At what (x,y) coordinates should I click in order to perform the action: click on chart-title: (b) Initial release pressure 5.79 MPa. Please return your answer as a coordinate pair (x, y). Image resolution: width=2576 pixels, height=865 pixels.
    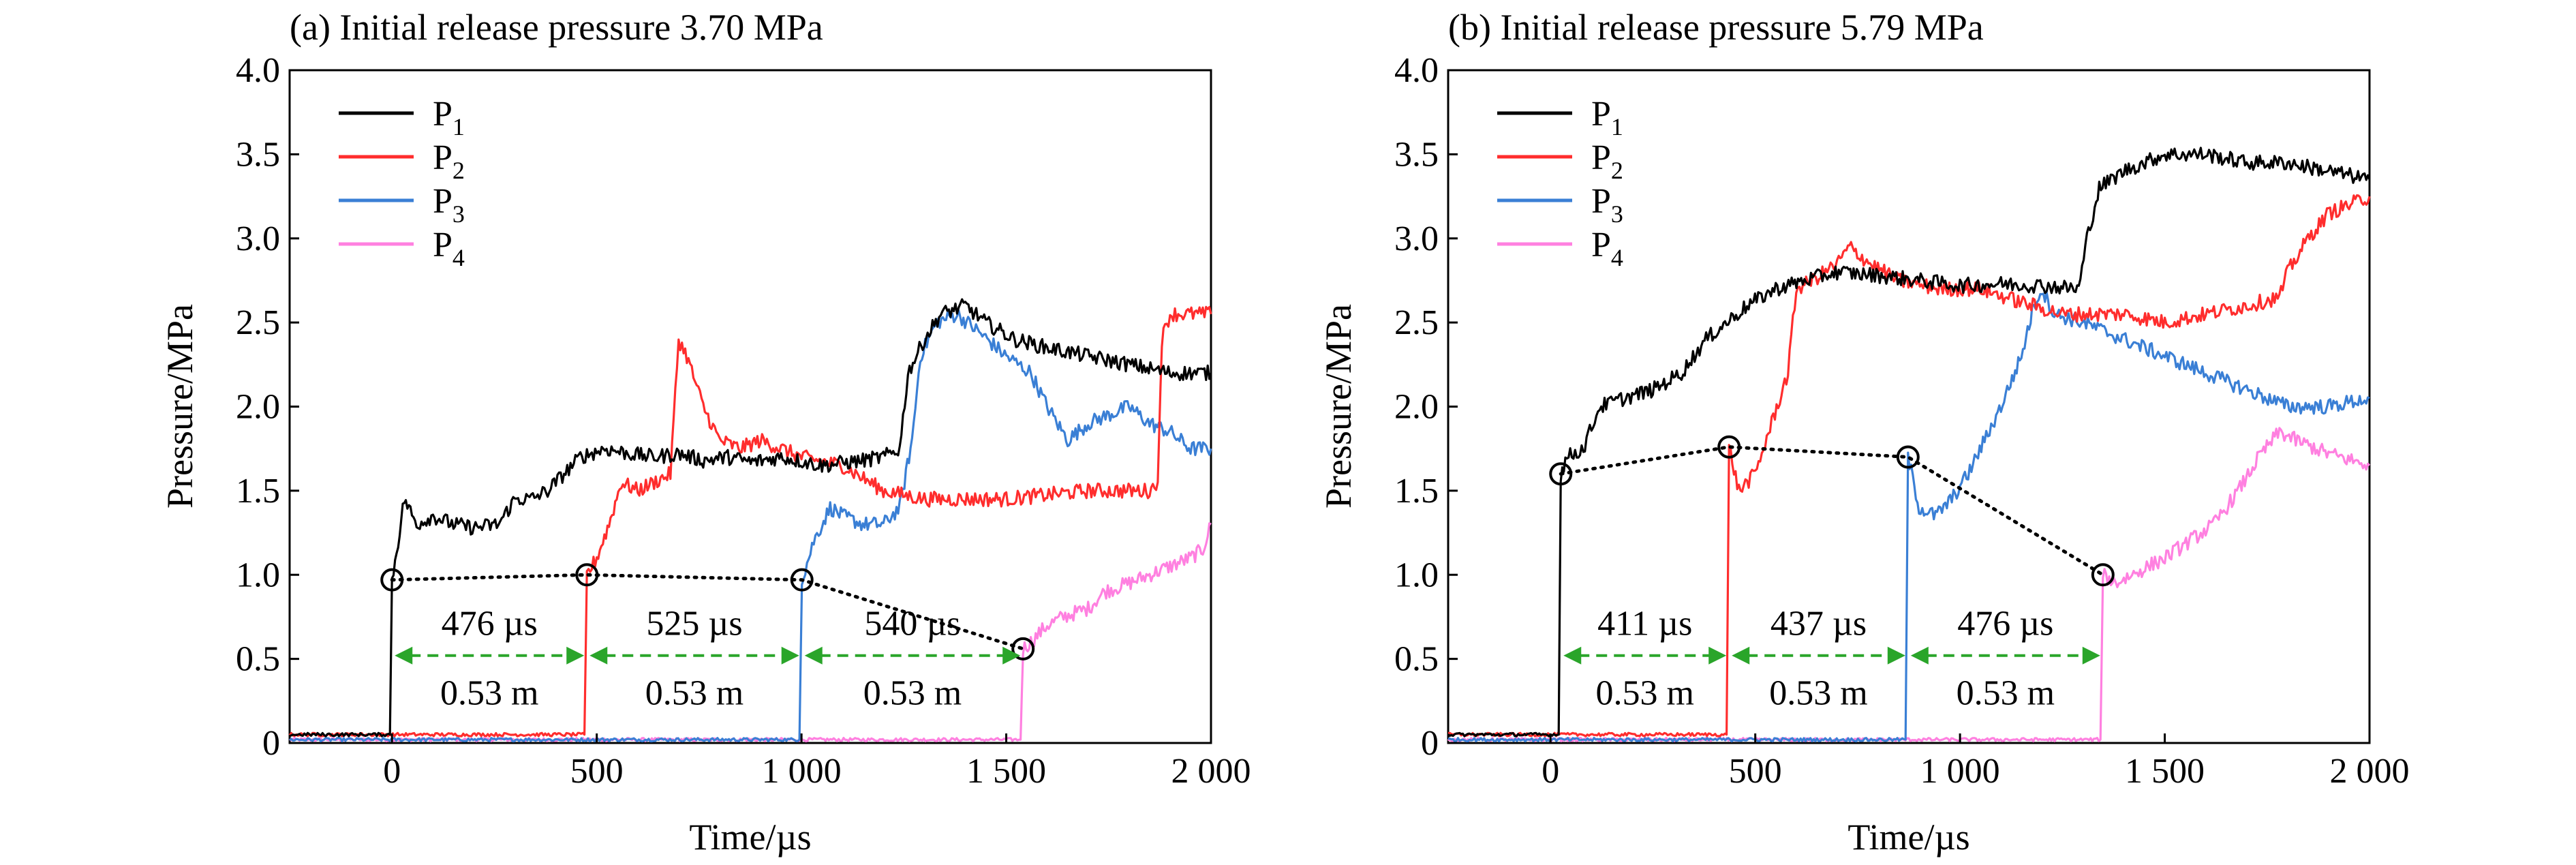
    Looking at the image, I should click on (1716, 27).